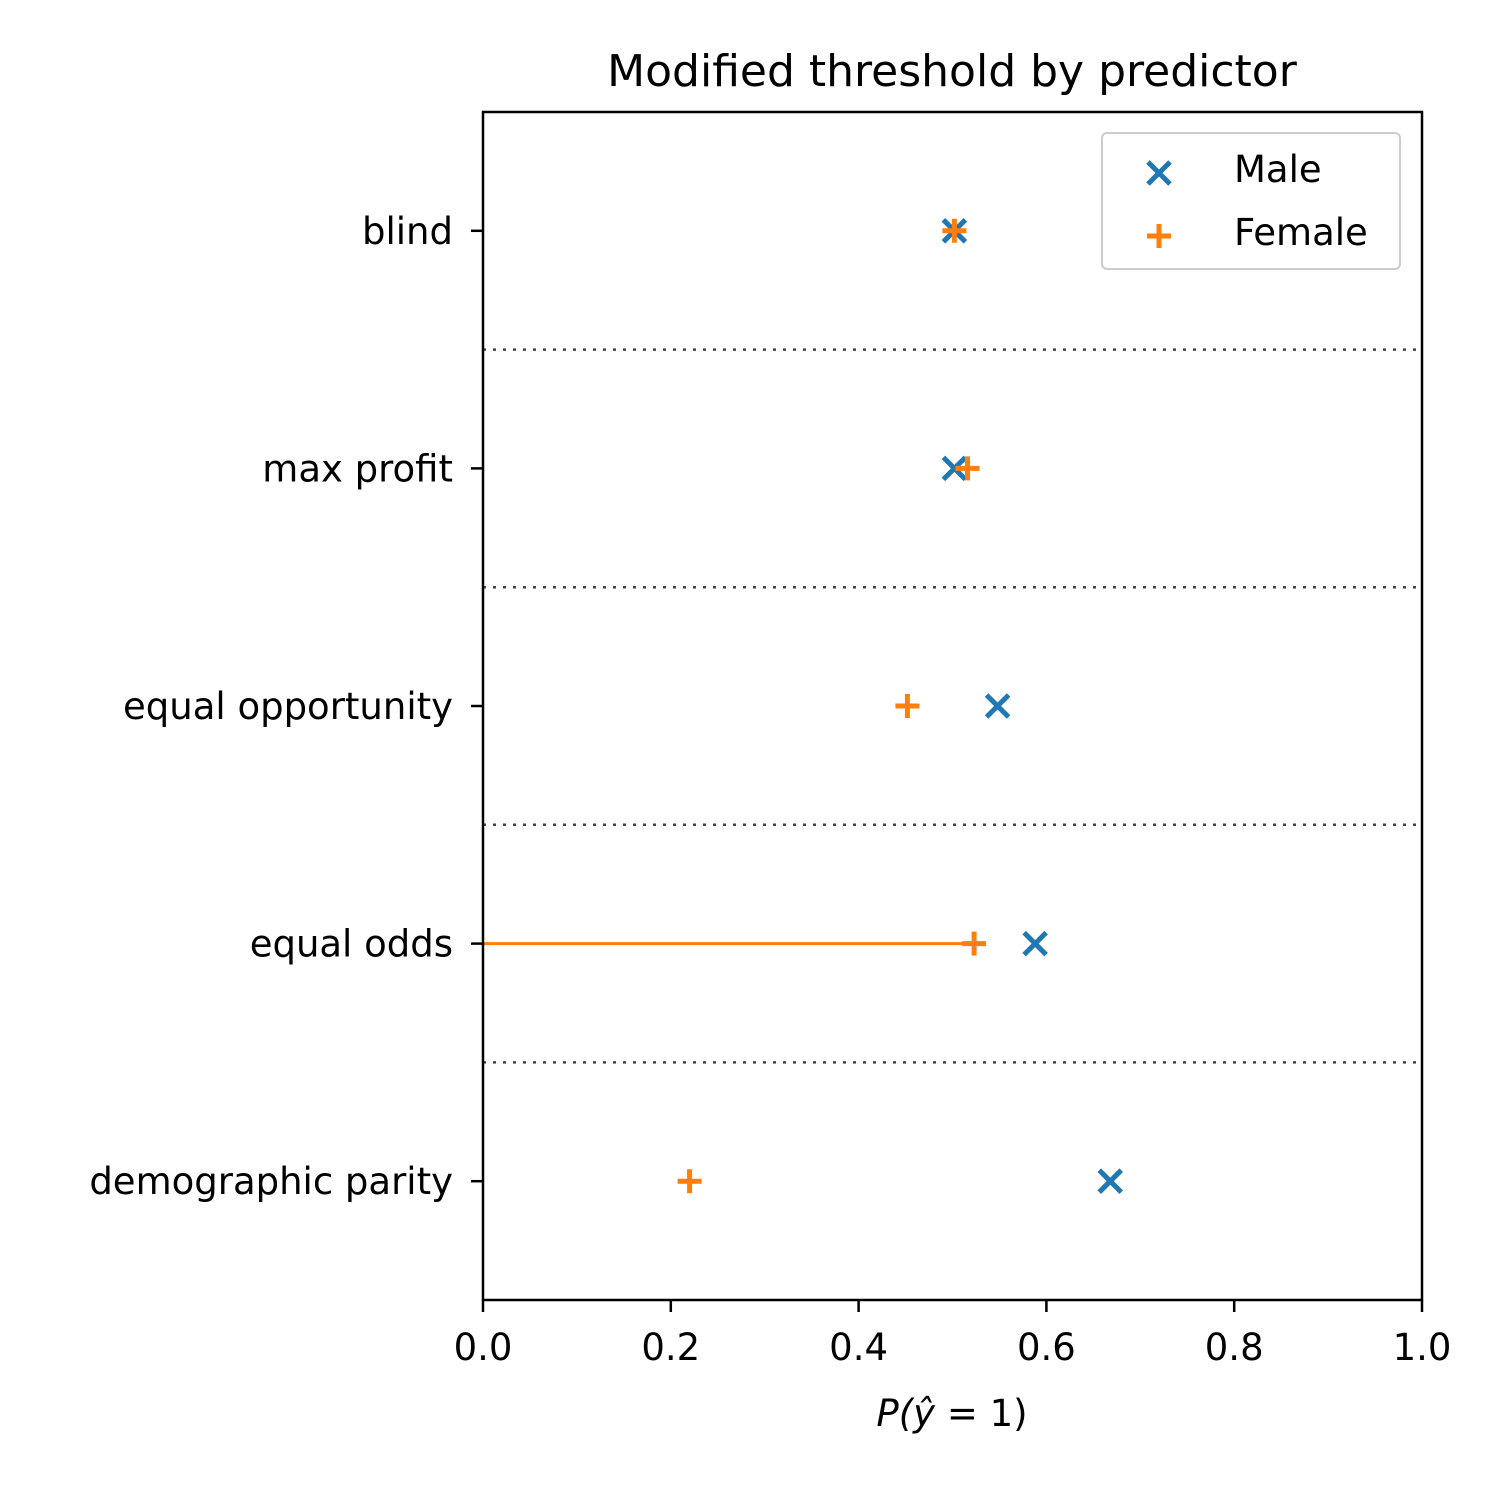 This screenshot has height=1500, width=1500. I want to click on x-tick-label: 0.6, so click(1046, 1347).